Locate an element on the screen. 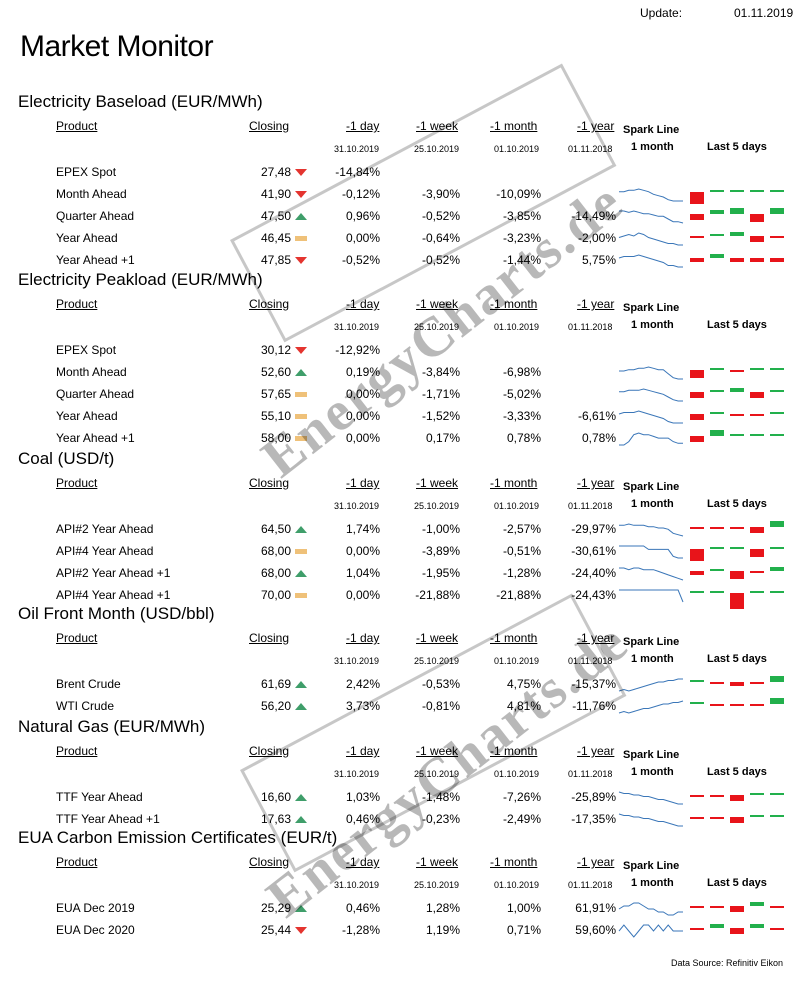  change-1-year: -2,00% is located at coordinates (596, 238).